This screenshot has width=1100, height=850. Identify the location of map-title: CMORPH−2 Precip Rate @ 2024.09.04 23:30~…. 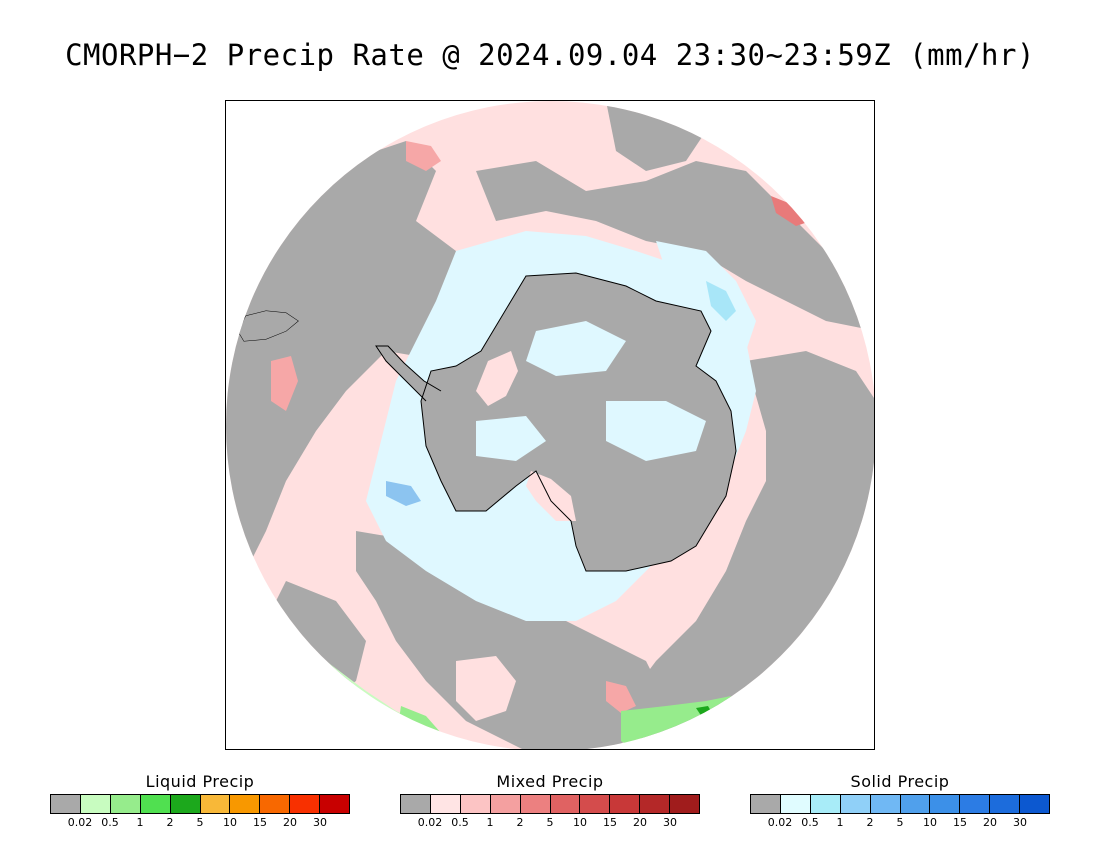
(550, 55).